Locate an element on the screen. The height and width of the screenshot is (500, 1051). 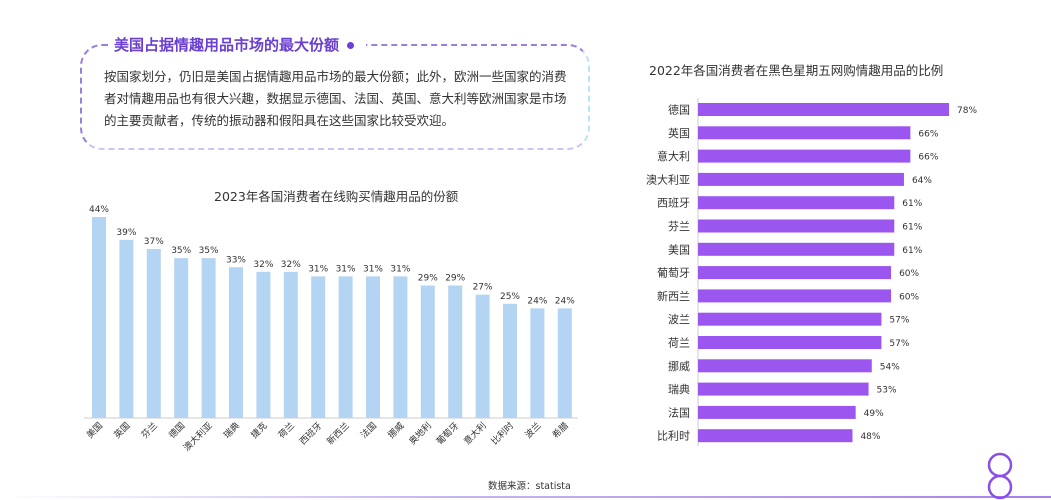
tick-label: 意大利 is located at coordinates (673, 156).